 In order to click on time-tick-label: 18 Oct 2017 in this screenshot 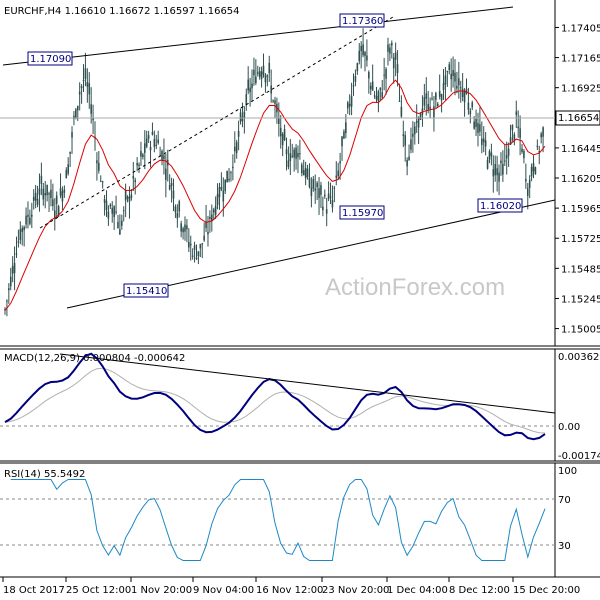, I will do `click(34, 590)`.